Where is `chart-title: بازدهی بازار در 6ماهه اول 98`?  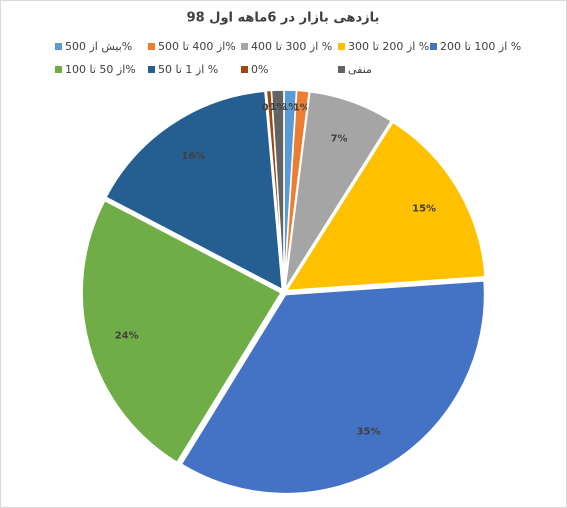 chart-title: بازدهی بازار در 6ماهه اول 98 is located at coordinates (283, 18).